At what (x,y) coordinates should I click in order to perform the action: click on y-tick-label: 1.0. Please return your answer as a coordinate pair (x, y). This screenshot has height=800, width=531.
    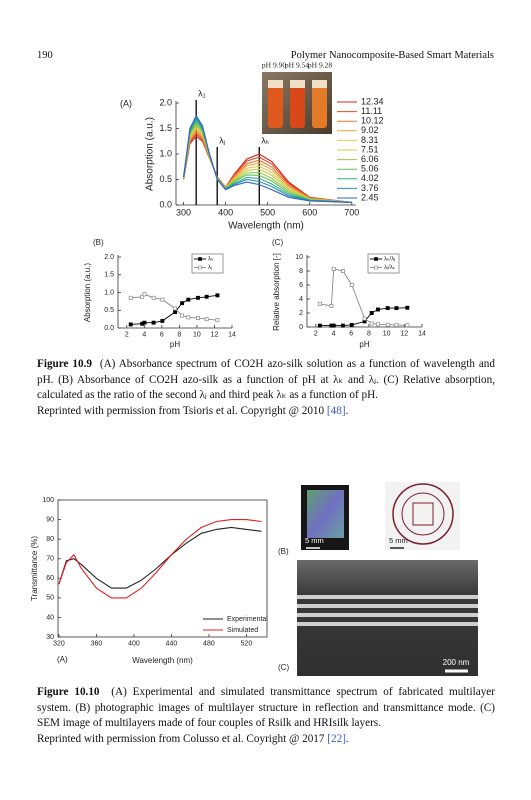
    Looking at the image, I should click on (109, 292).